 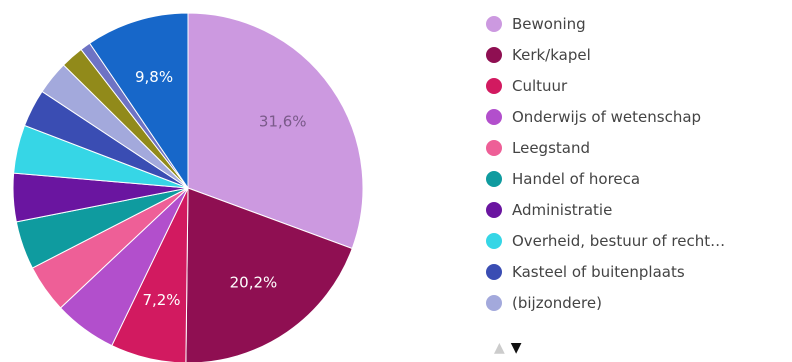 What do you see at coordinates (499, 348) in the screenshot?
I see `legend-page-up-arrow-icon: ▲` at bounding box center [499, 348].